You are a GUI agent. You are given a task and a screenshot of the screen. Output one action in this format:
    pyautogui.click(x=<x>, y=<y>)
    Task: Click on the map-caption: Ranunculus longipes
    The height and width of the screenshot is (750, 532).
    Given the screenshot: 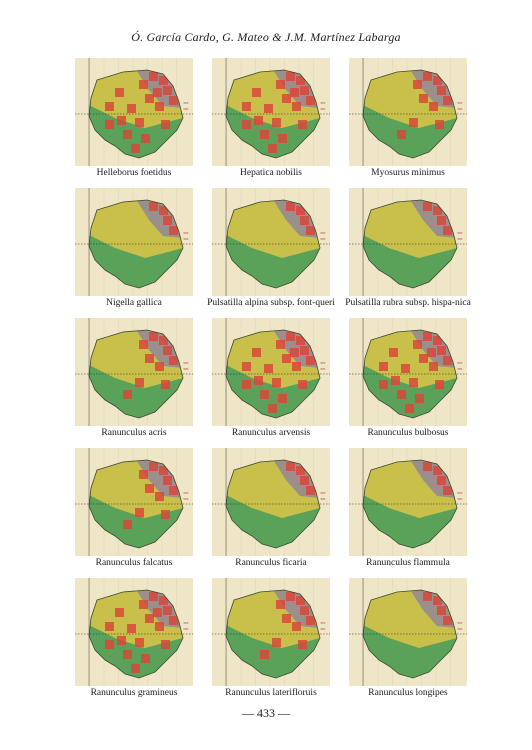 What is the action you would take?
    pyautogui.click(x=408, y=693)
    